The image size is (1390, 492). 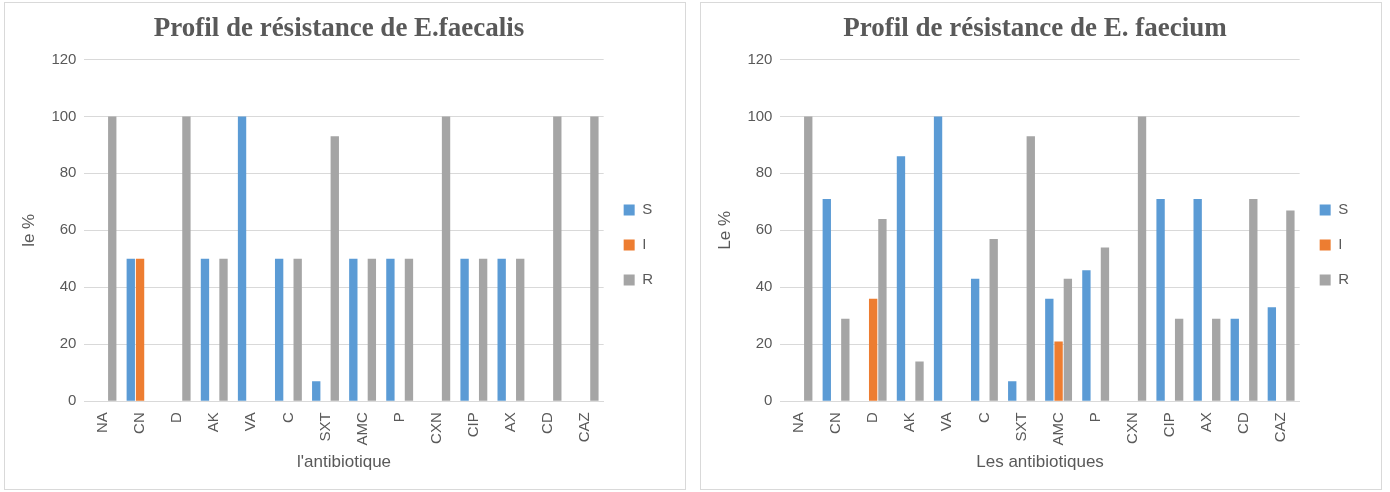 I want to click on chart-title: Profil de résistance de E. faecium, so click(x=1035, y=27).